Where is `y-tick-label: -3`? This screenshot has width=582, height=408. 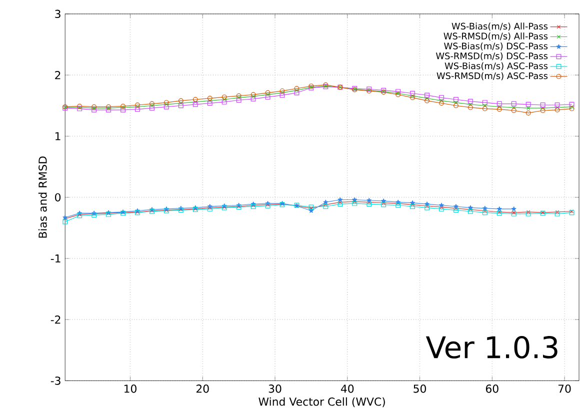
y-tick-label: -3 is located at coordinates (55, 381).